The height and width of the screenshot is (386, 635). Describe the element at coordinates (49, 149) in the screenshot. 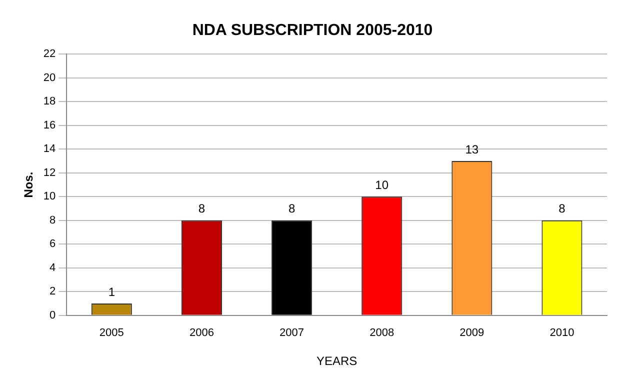

I see `y-tick-label: 14` at that location.